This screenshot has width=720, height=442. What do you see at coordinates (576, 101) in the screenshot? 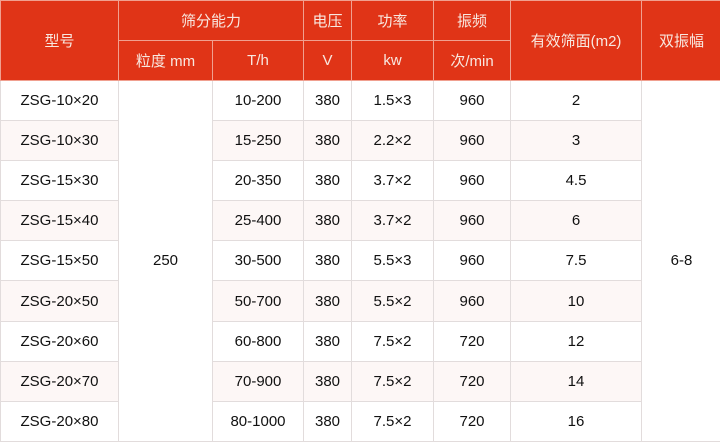
I see `cell-area: 2` at bounding box center [576, 101].